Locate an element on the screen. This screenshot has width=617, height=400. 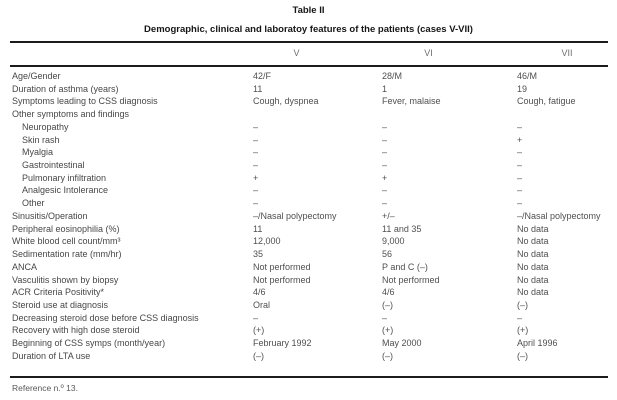
row-label: Symptoms leading to CSS diagnosis is located at coordinates (85, 101).